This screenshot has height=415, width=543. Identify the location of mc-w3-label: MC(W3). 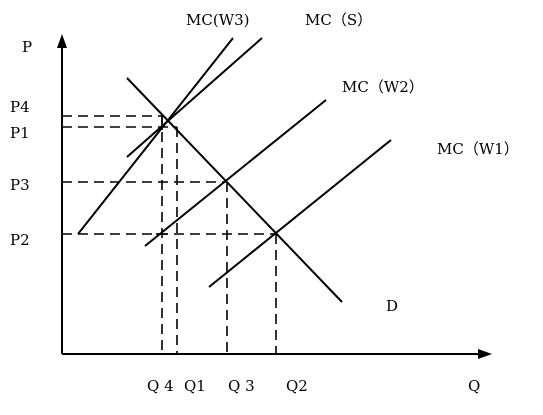
(218, 20).